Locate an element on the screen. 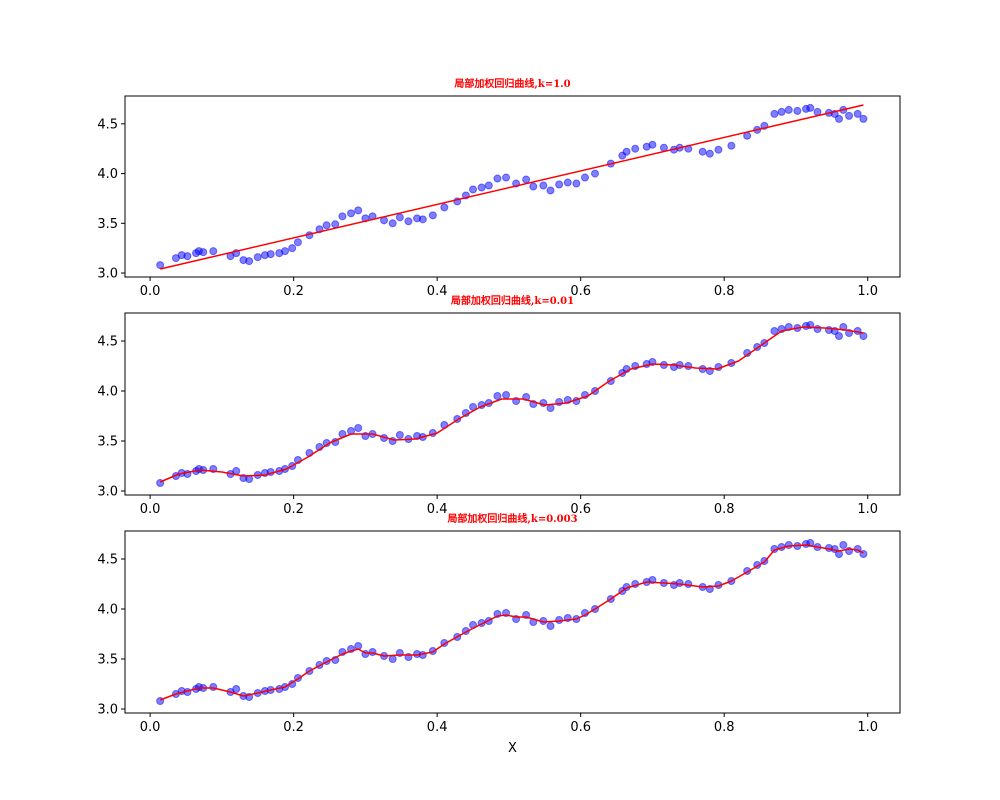 Image resolution: width=1000 pixels, height=800 pixels. chart-title: 局部加权回归曲线,k=0.003 is located at coordinates (511, 518).